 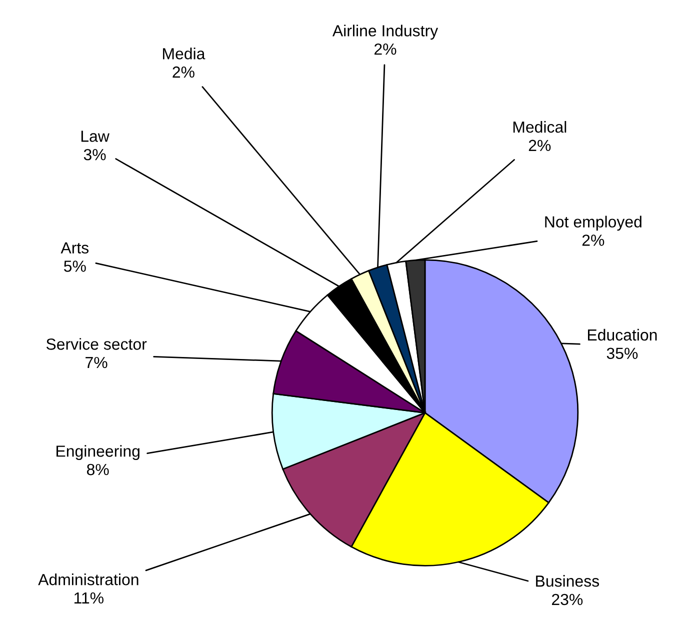 I want to click on slice-label: Medical, so click(x=539, y=127).